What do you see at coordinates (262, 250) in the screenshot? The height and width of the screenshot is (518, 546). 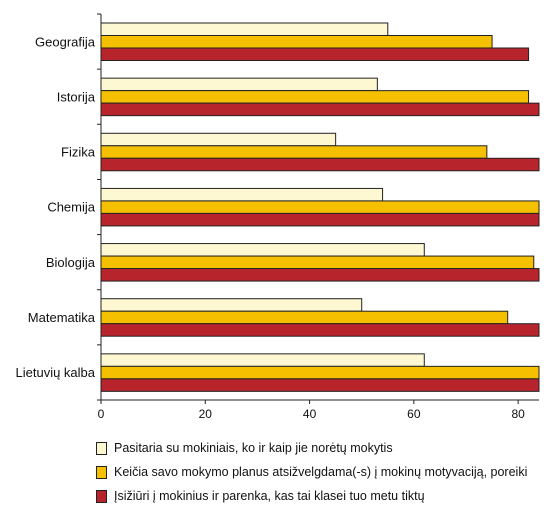 I see `bar-1-biologija` at bounding box center [262, 250].